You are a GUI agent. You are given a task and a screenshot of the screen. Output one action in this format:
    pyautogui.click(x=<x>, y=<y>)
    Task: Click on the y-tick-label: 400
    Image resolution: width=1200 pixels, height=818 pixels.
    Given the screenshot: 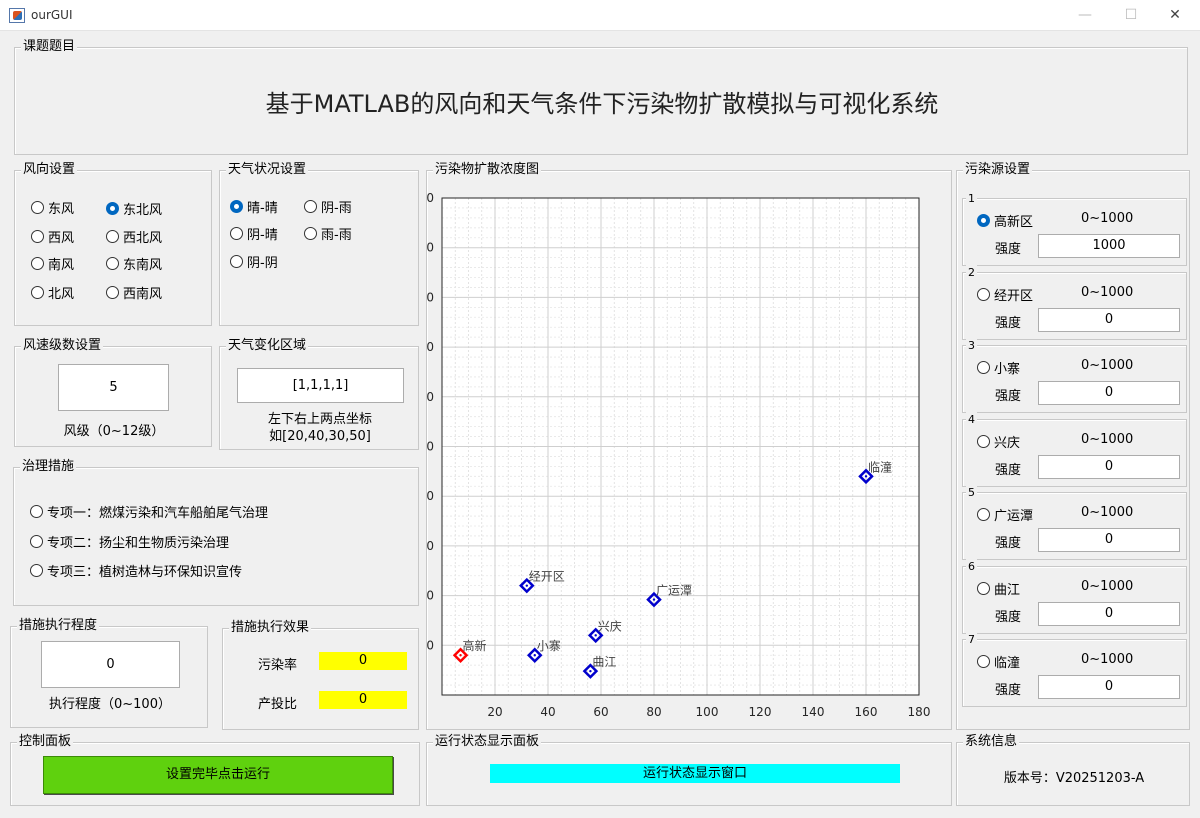 What is the action you would take?
    pyautogui.click(x=430, y=297)
    